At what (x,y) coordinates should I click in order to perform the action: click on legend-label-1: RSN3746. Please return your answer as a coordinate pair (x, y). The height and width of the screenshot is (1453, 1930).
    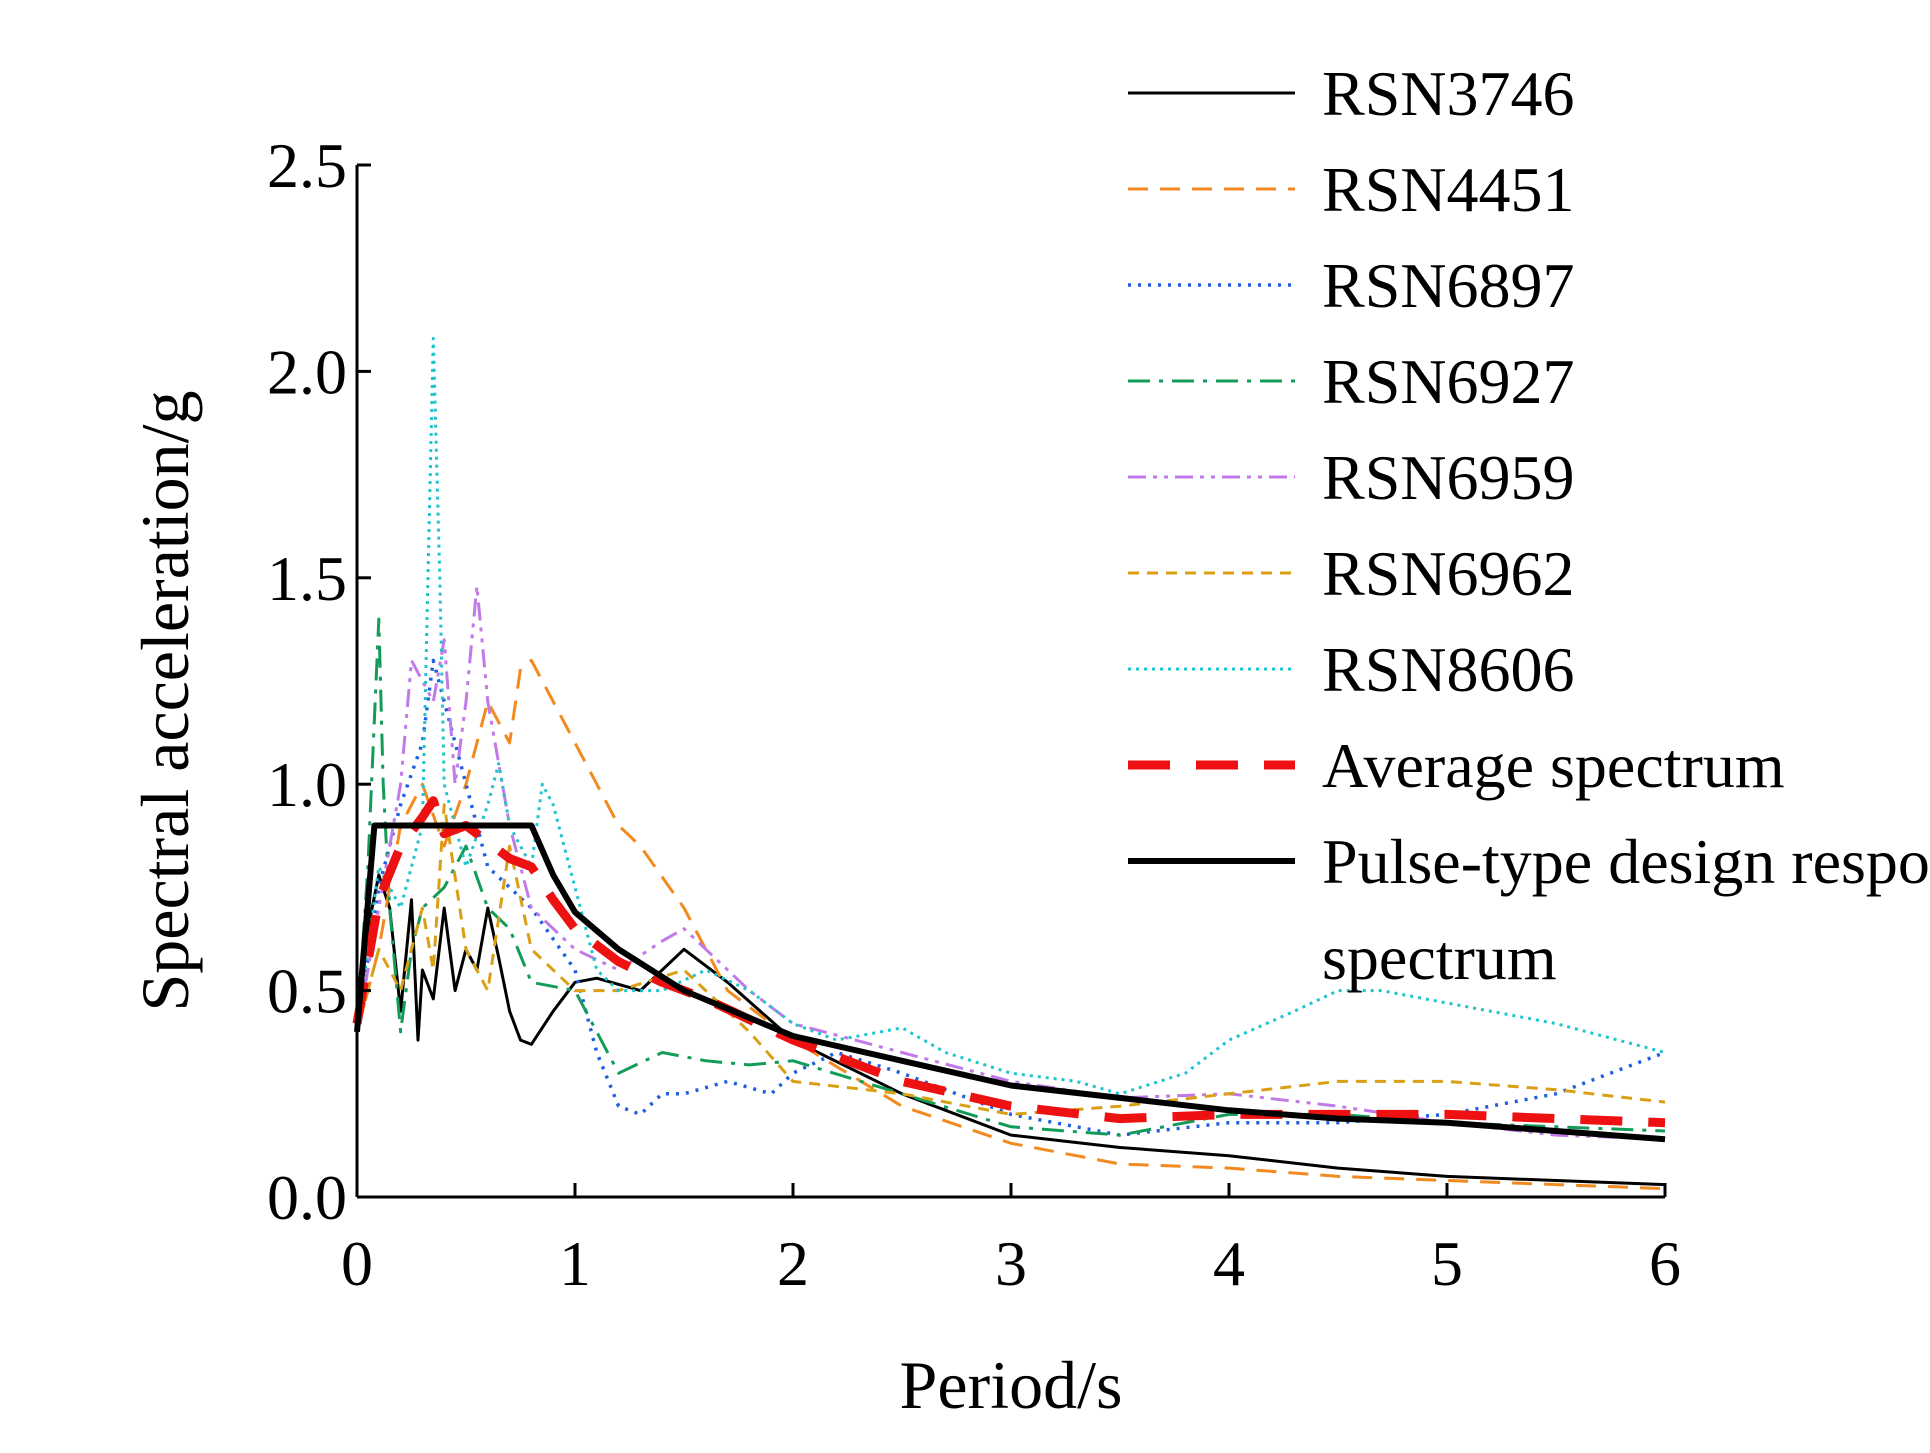
    Looking at the image, I should click on (1448, 93).